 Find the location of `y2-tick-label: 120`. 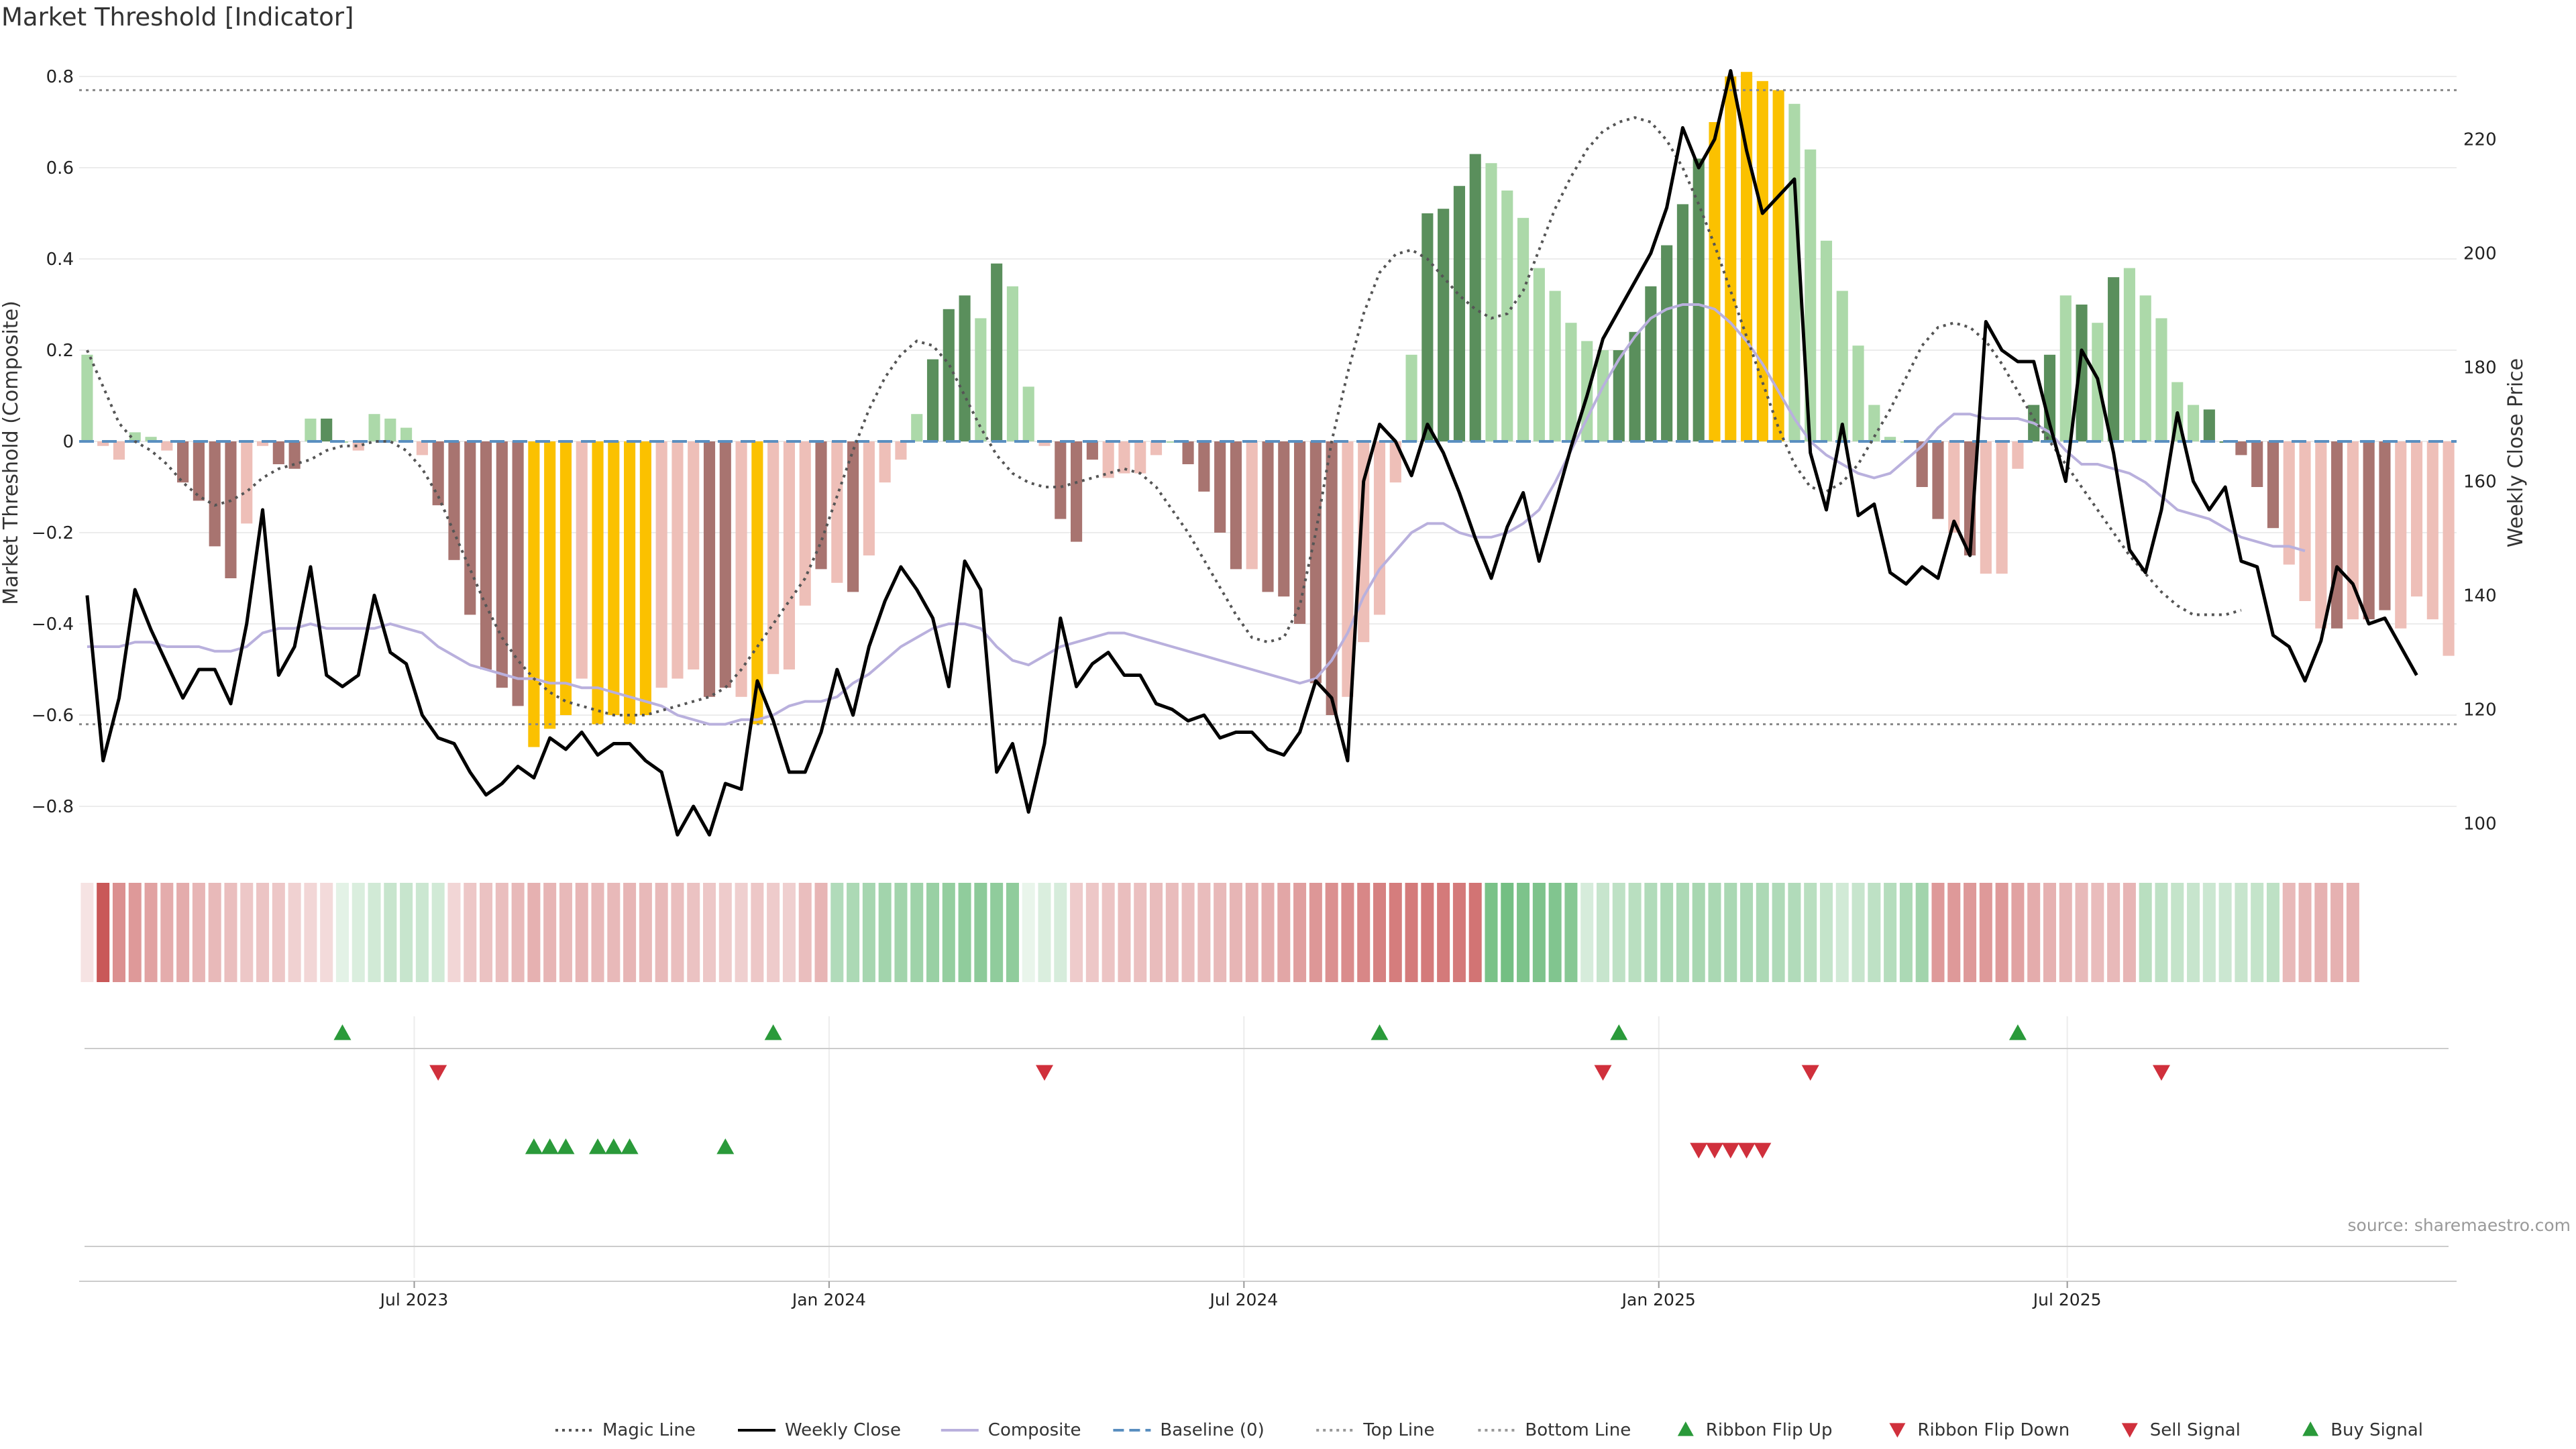

y2-tick-label: 120 is located at coordinates (2480, 710).